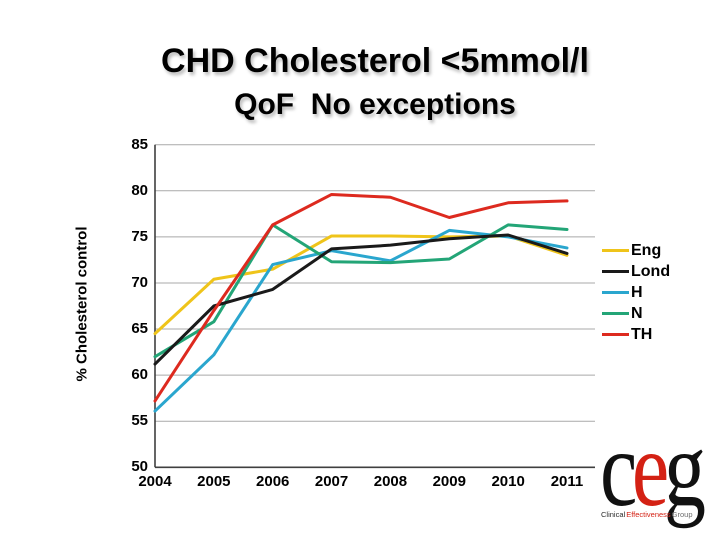 This screenshot has width=720, height=540. What do you see at coordinates (139, 421) in the screenshot?
I see `y-tick-label-55: 55` at bounding box center [139, 421].